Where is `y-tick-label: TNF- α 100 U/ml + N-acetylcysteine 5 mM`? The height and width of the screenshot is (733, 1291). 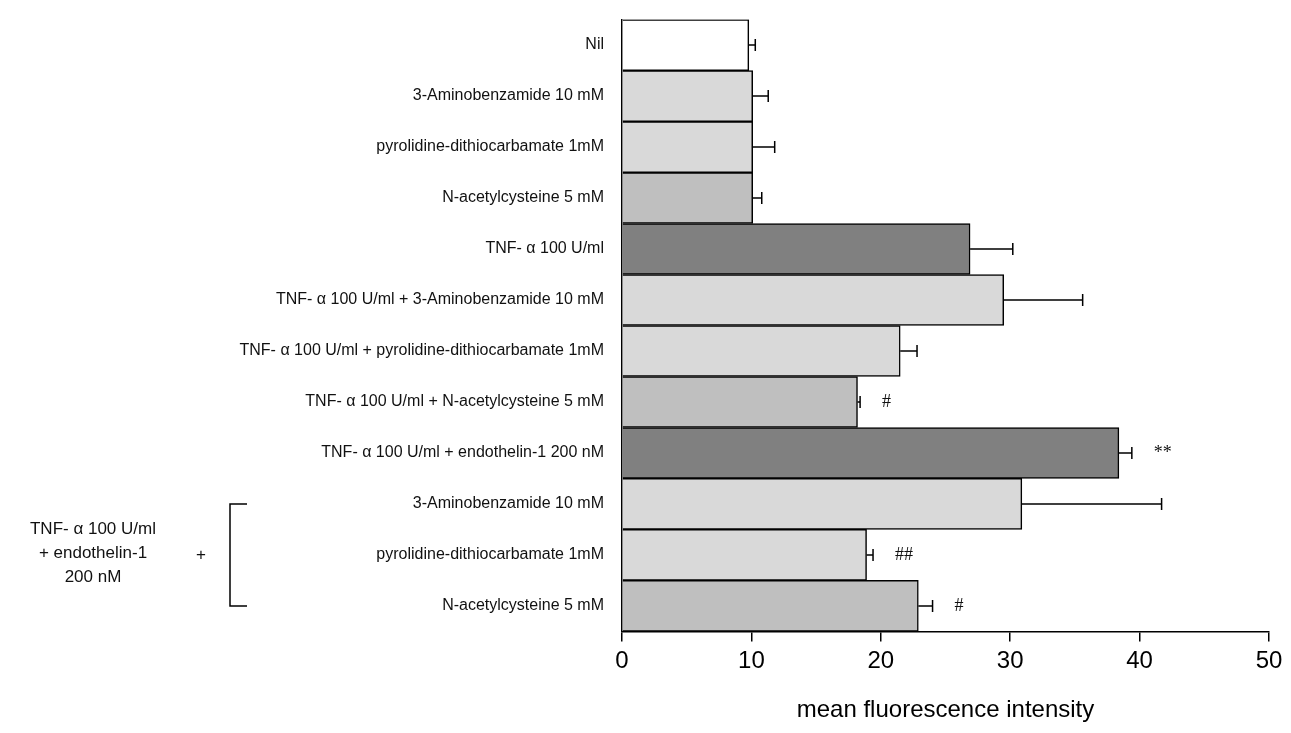 y-tick-label: TNF- α 100 U/ml + N-acetylcysteine 5 mM is located at coordinates (454, 401).